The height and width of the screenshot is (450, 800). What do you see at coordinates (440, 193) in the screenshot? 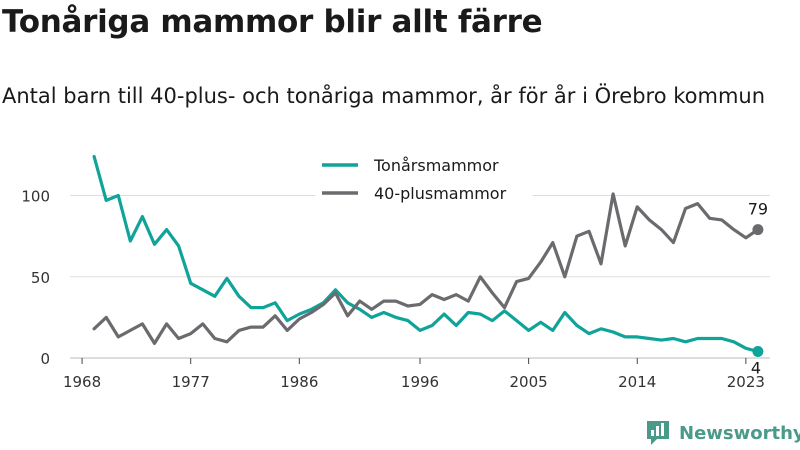
I see `legend-label-40-plusmammor: 40-plusmammor` at bounding box center [440, 193].